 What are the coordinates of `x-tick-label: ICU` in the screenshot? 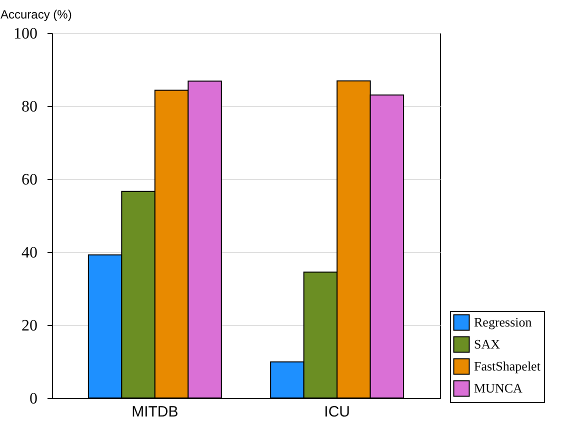 It's located at (337, 412).